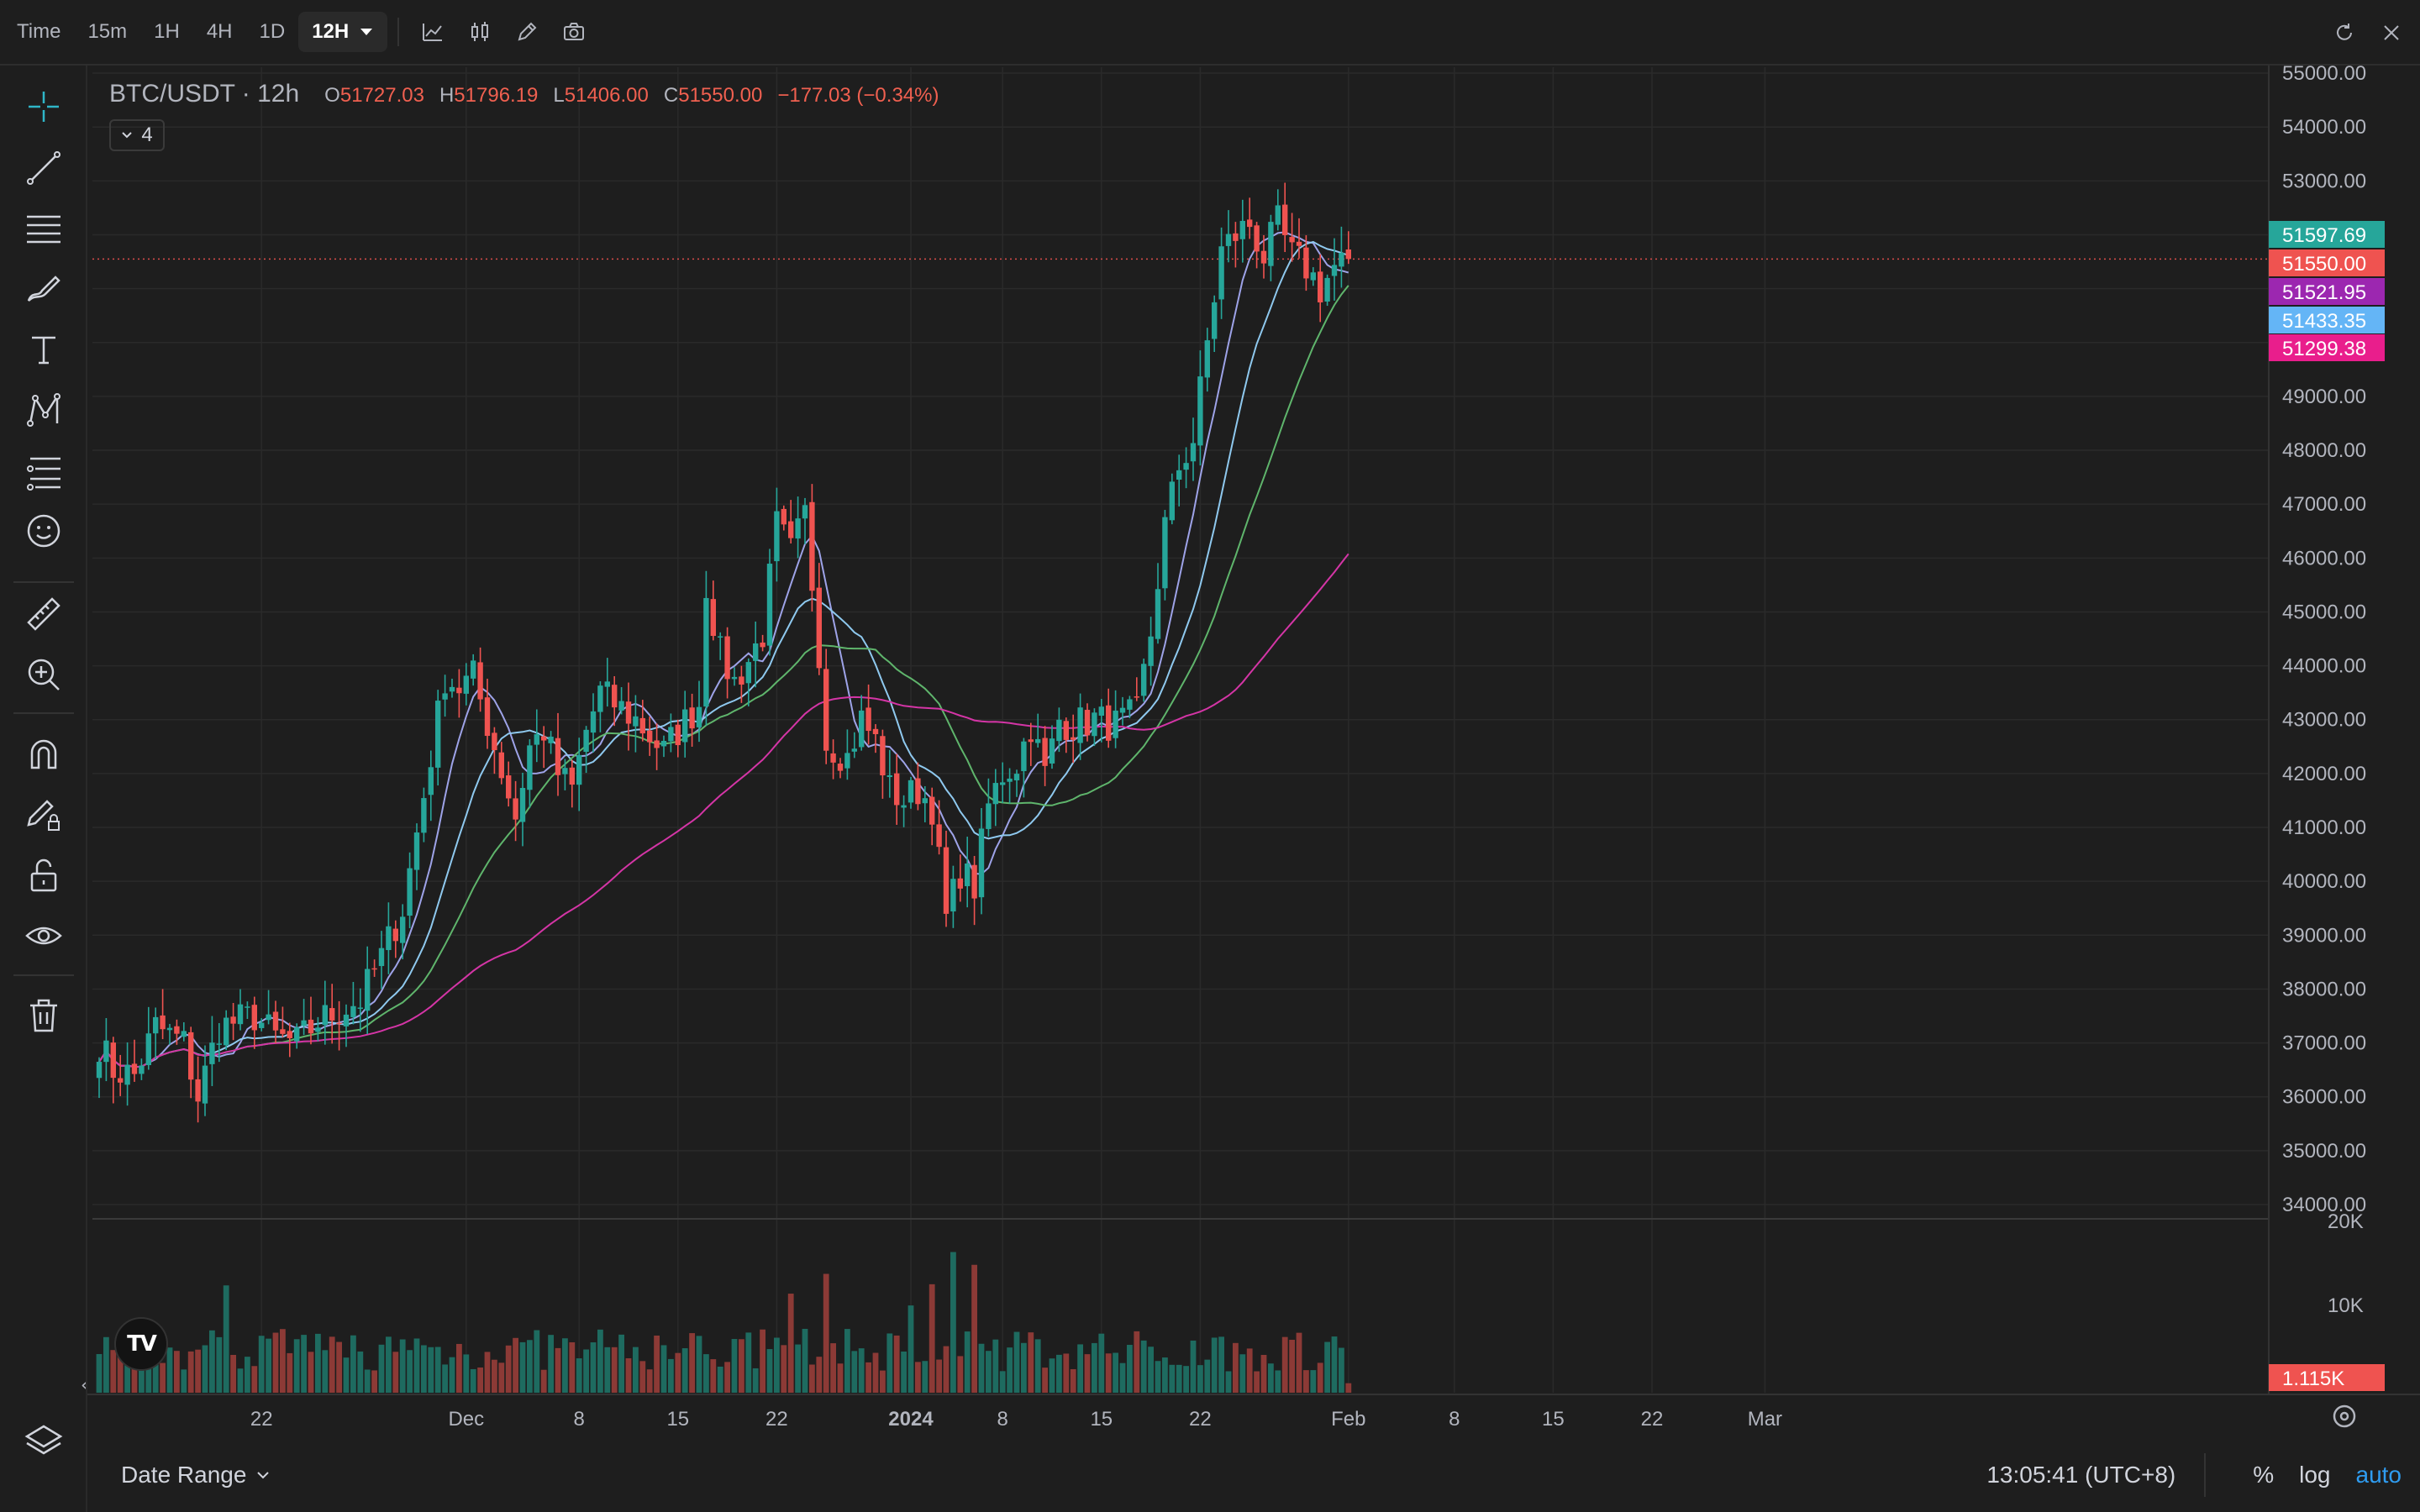 The image size is (2420, 1512). What do you see at coordinates (2324, 827) in the screenshot?
I see `price-tick-label: 41000.00` at bounding box center [2324, 827].